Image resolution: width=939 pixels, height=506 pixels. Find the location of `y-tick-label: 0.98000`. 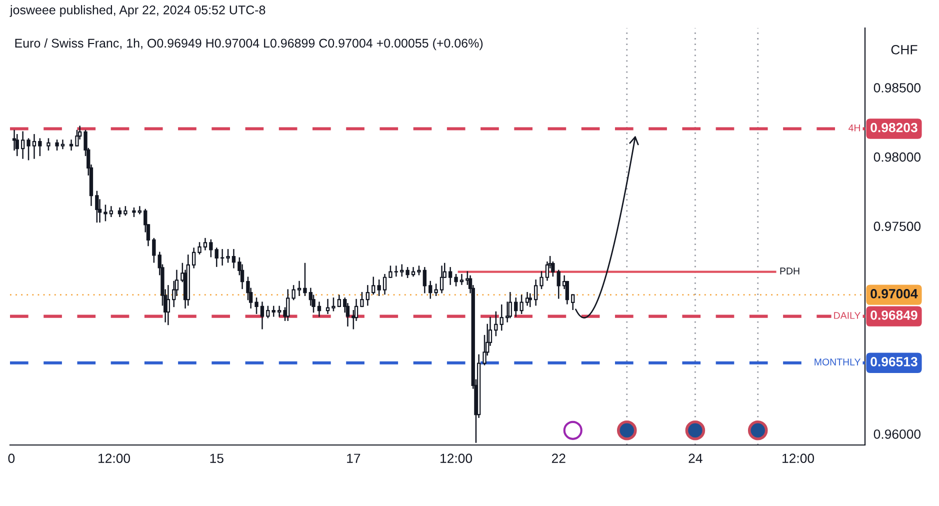

y-tick-label: 0.98000 is located at coordinates (897, 157).